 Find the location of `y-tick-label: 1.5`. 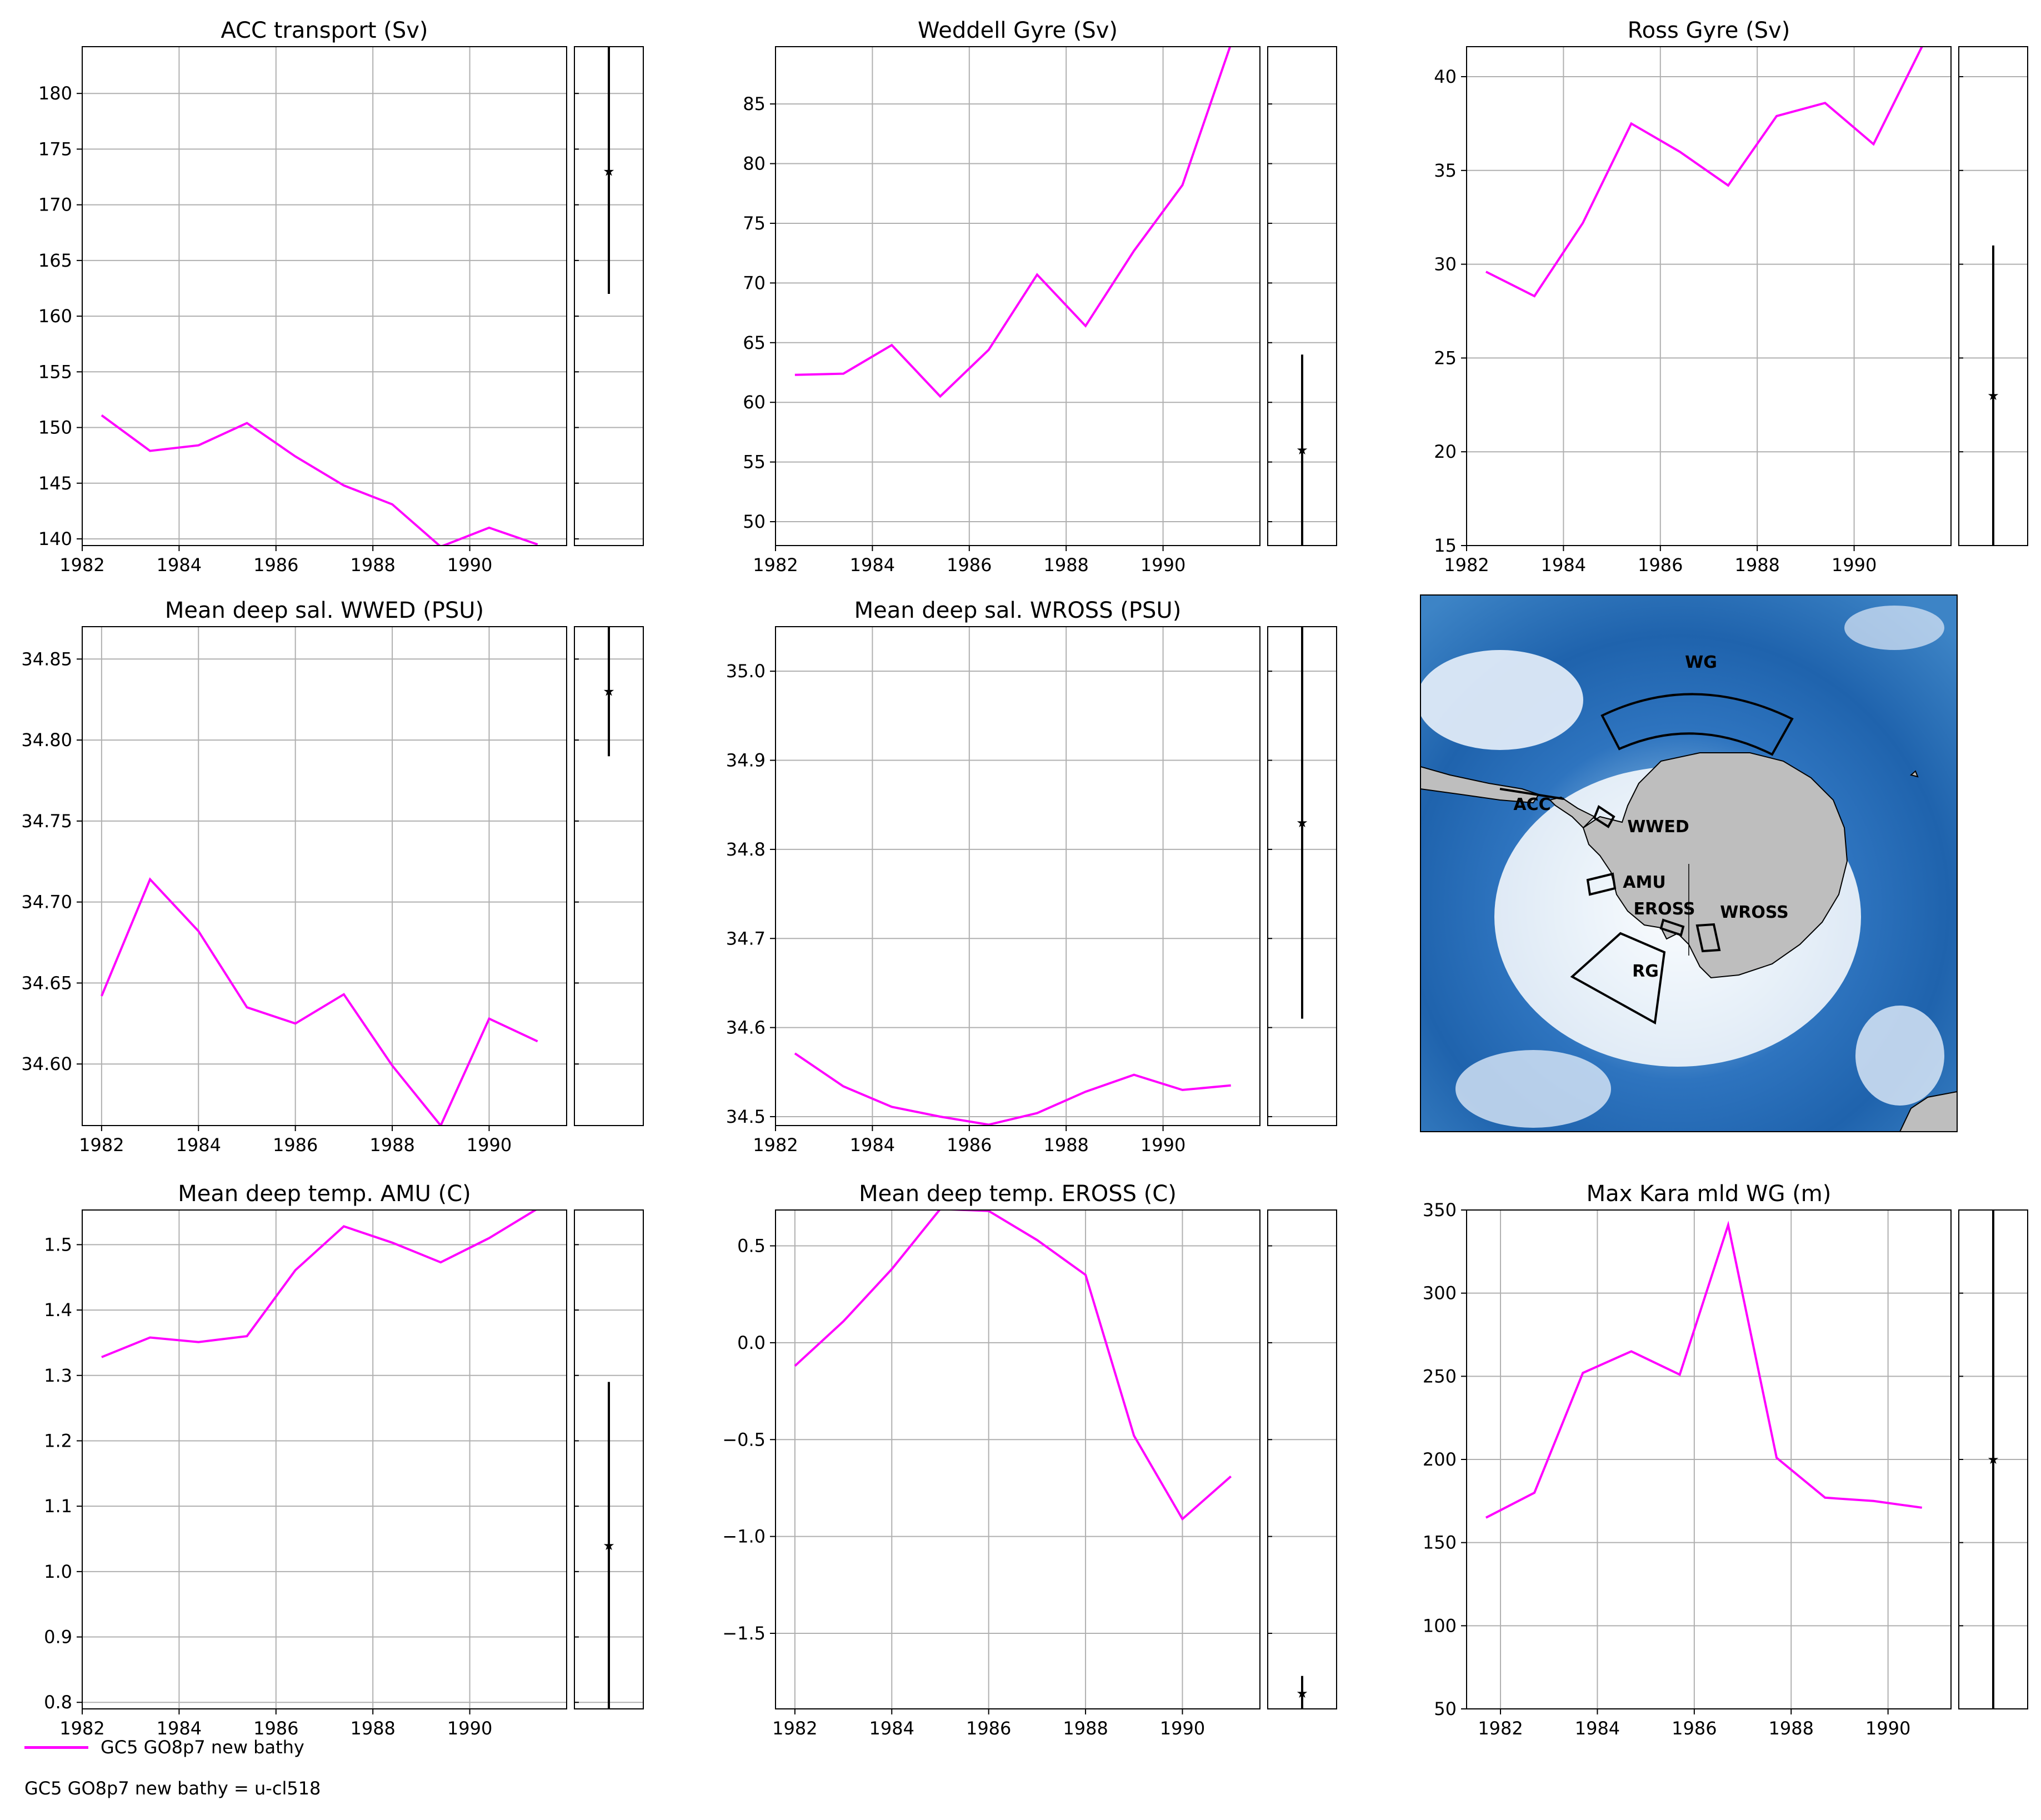

y-tick-label: 1.5 is located at coordinates (58, 1244).